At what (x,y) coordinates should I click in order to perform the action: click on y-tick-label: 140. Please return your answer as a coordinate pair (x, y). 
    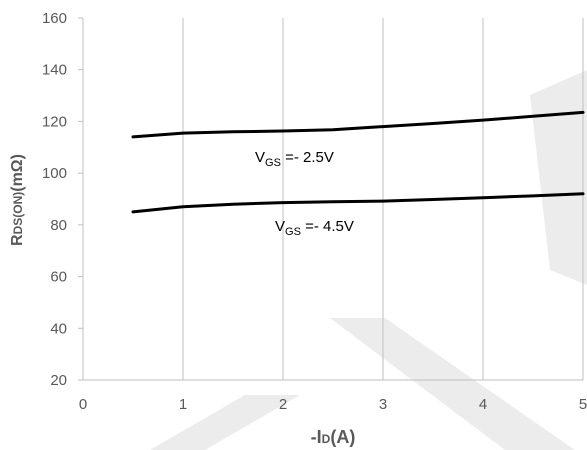
    Looking at the image, I should click on (54, 70).